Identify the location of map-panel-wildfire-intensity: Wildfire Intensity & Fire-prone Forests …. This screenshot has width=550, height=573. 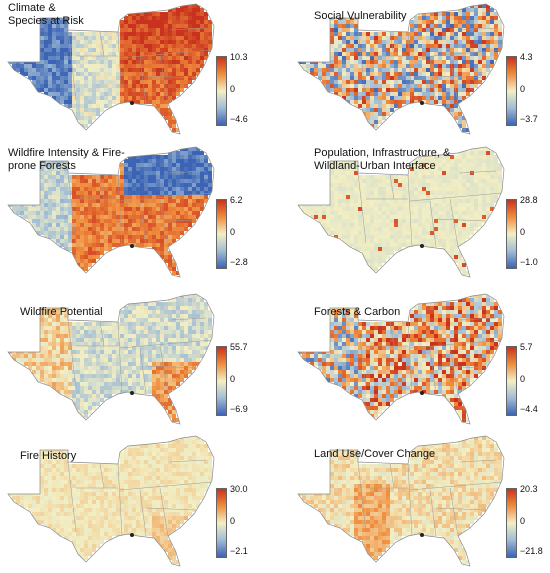
(130, 211).